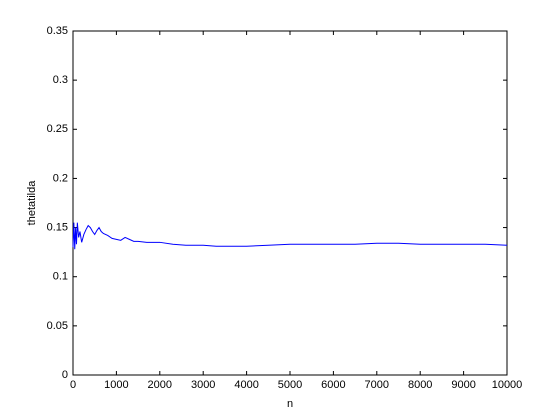  What do you see at coordinates (60, 80) in the screenshot?
I see `y-tick-label: 0.3` at bounding box center [60, 80].